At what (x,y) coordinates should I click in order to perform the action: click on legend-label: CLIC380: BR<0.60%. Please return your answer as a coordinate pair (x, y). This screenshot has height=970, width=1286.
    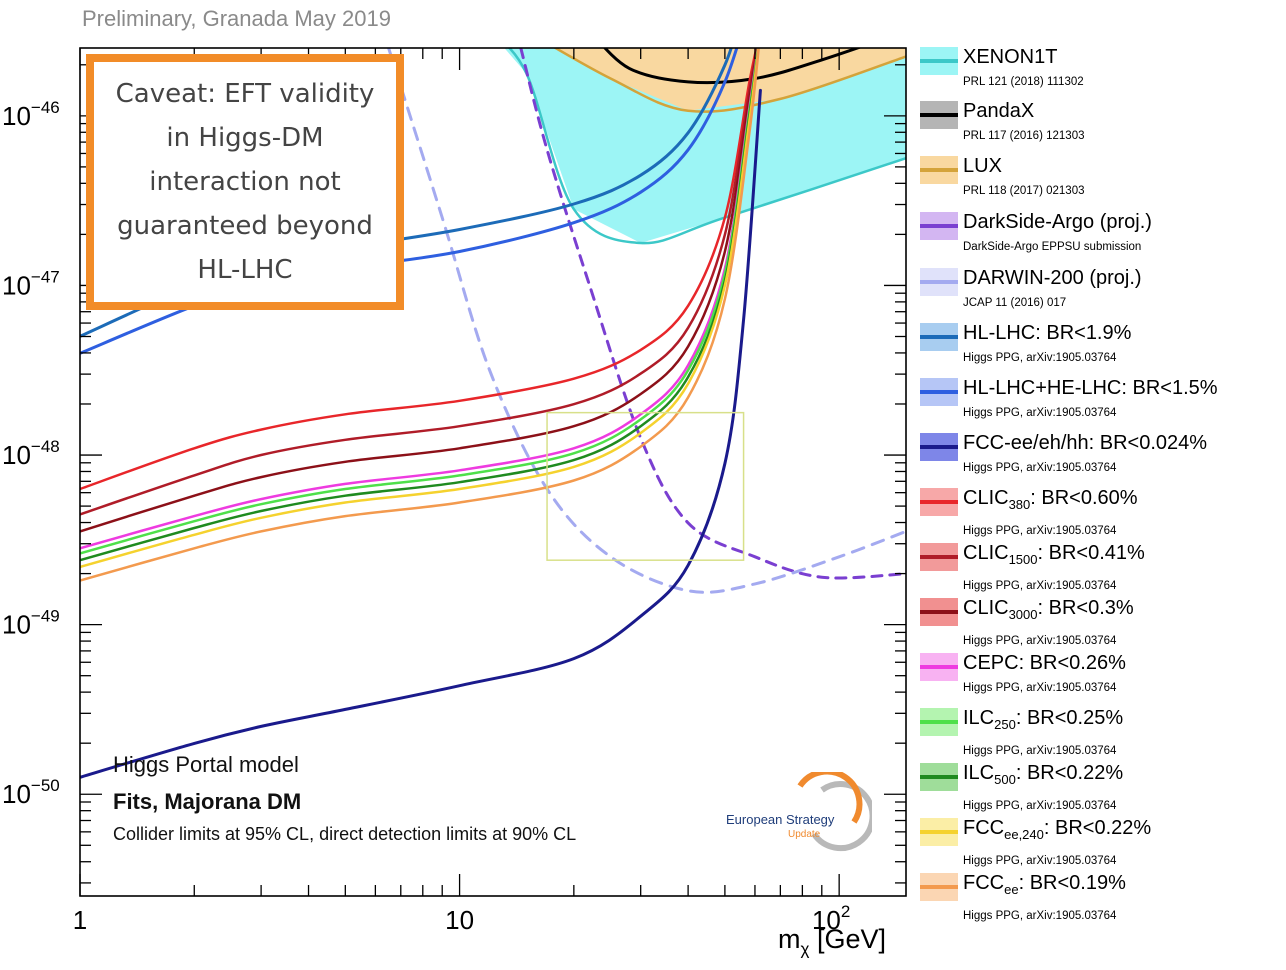
    Looking at the image, I should click on (1050, 499).